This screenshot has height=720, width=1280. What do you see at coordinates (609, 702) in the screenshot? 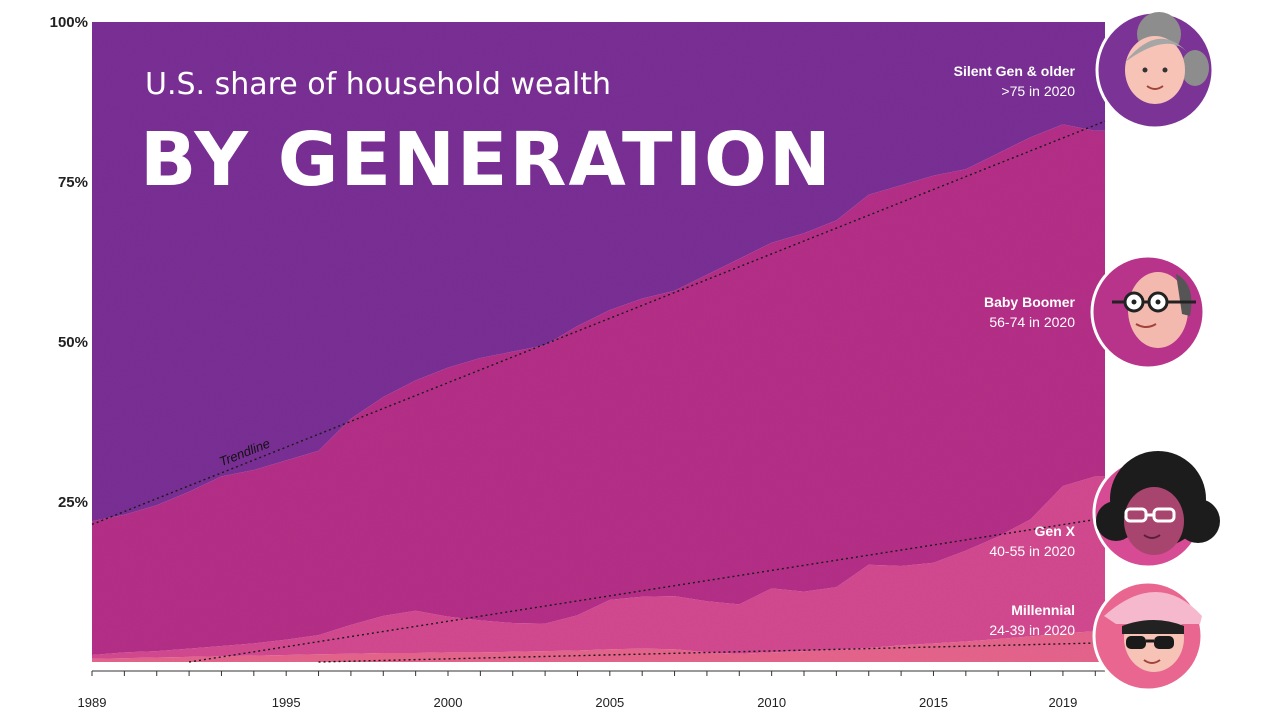
I see `x-tick-label: 2005` at bounding box center [609, 702].